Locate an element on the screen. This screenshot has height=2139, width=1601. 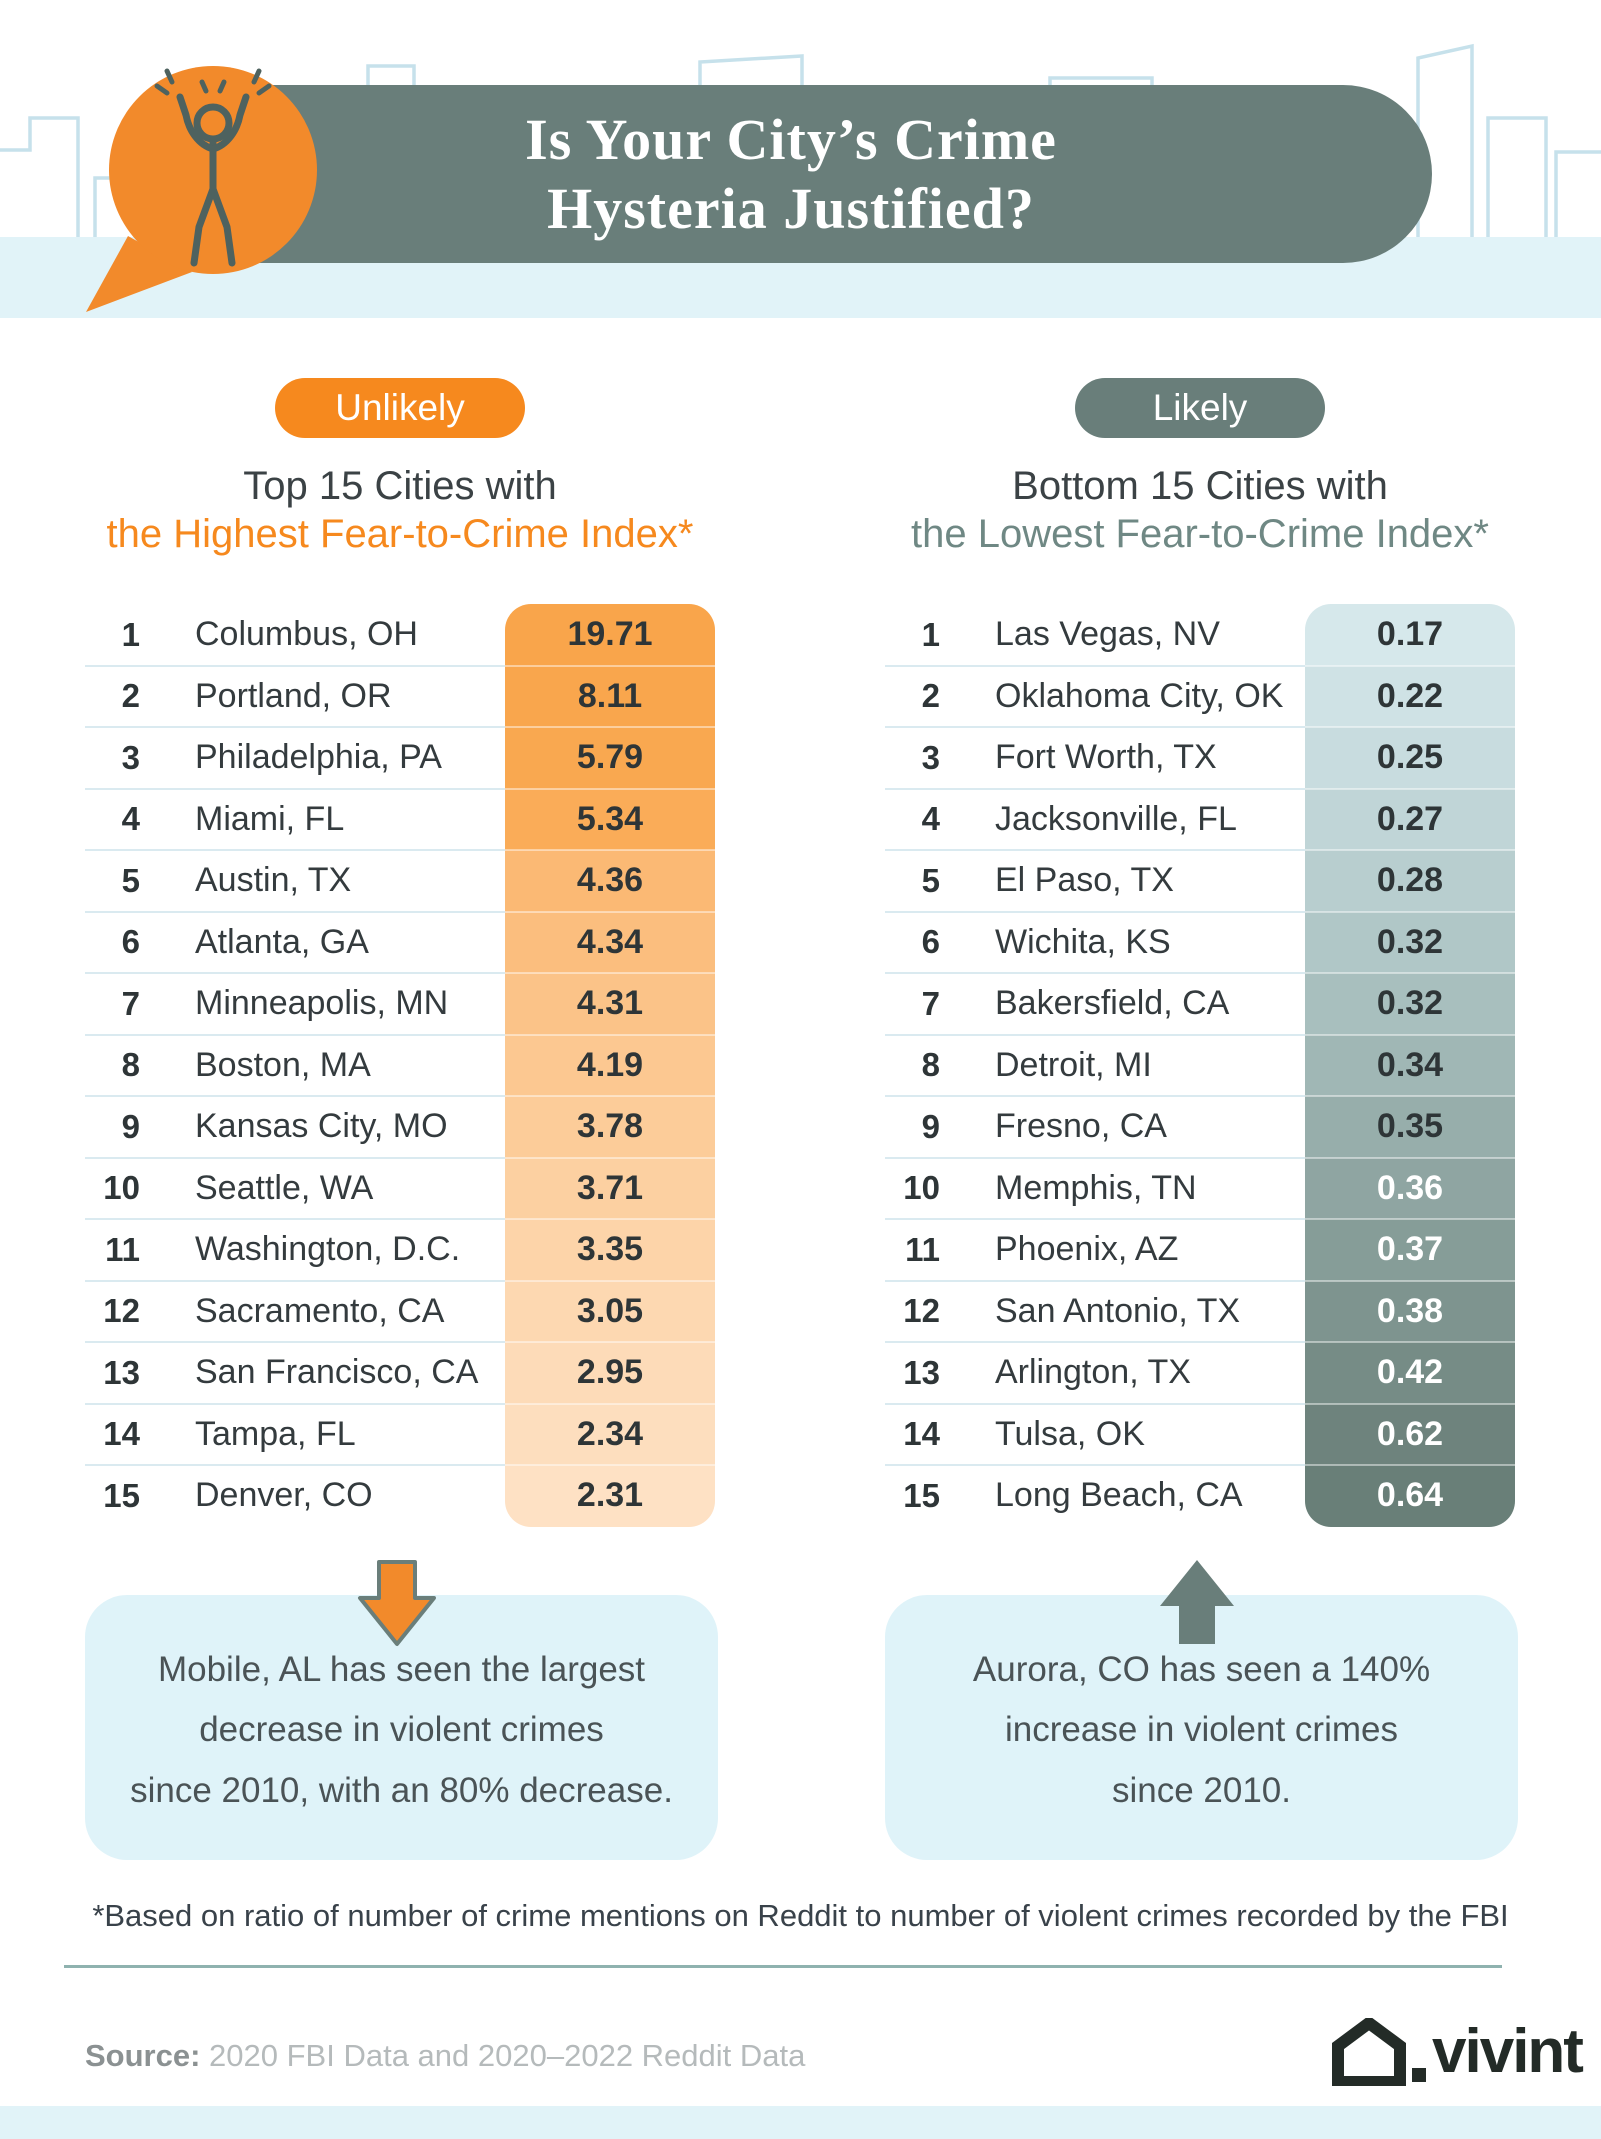
city-cell: Minneapolis, MN is located at coordinates (322, 1003).